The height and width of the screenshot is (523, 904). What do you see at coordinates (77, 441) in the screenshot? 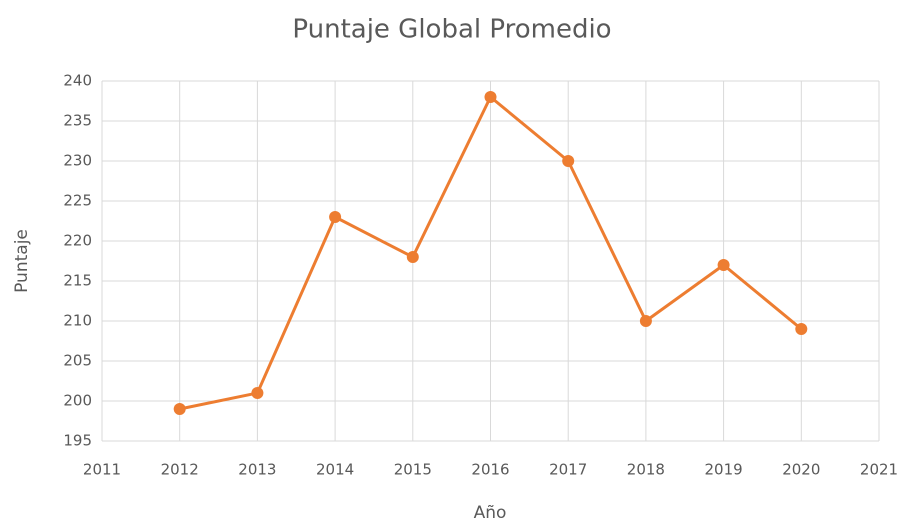
I see `y-tick-label: 195` at bounding box center [77, 441].